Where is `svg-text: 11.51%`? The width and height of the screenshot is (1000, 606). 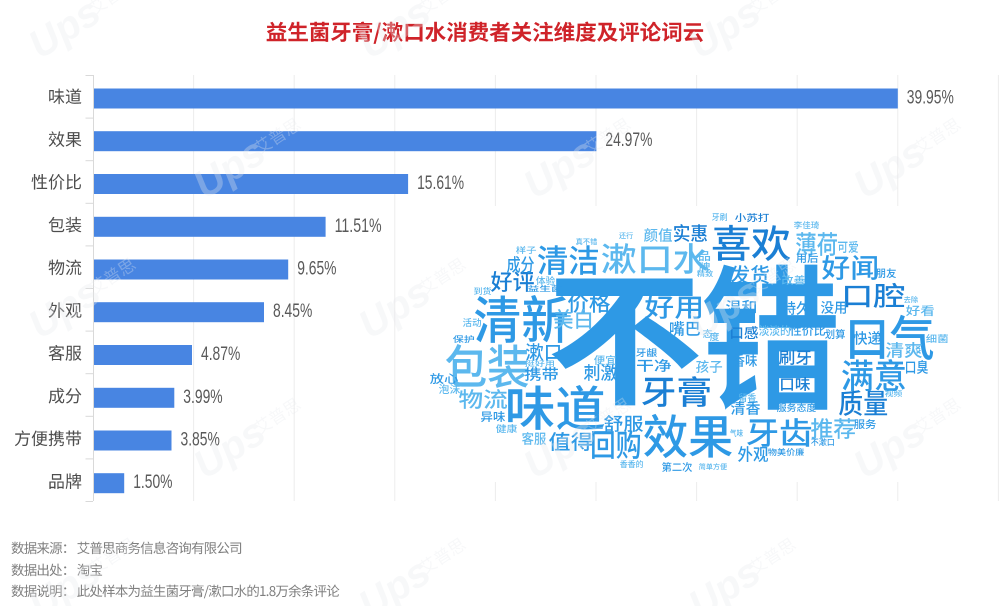
svg-text: 11.51% is located at coordinates (358, 226).